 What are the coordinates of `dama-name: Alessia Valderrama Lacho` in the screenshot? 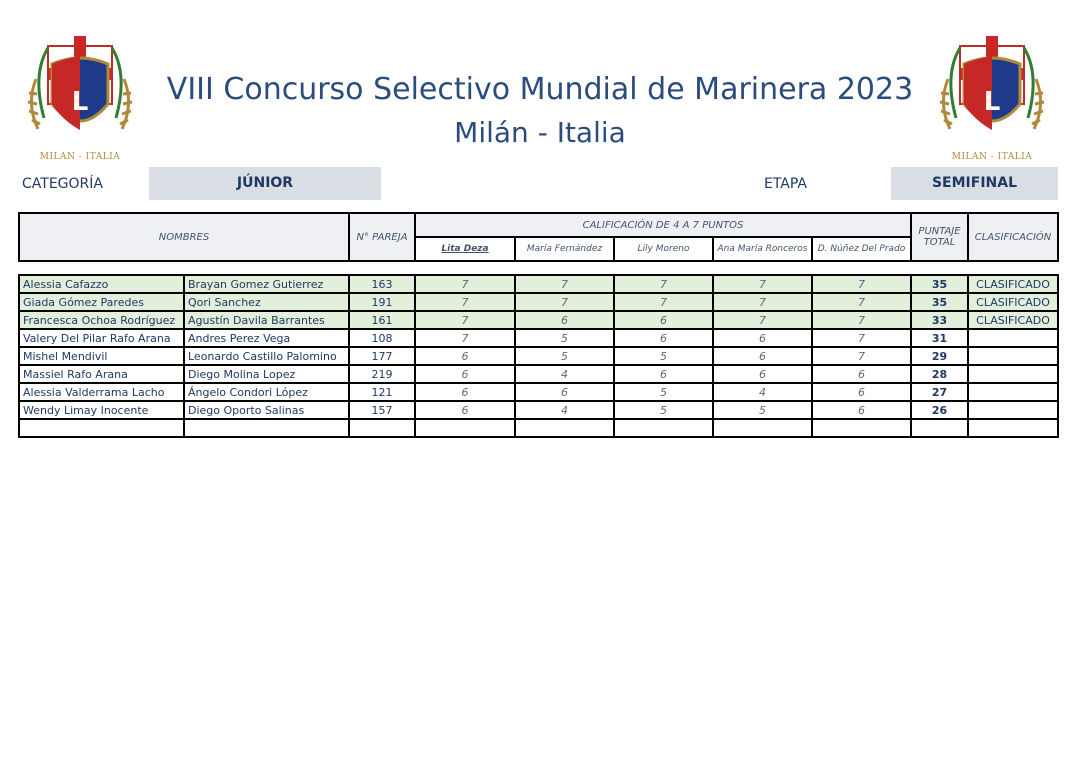 It's located at (101, 392).